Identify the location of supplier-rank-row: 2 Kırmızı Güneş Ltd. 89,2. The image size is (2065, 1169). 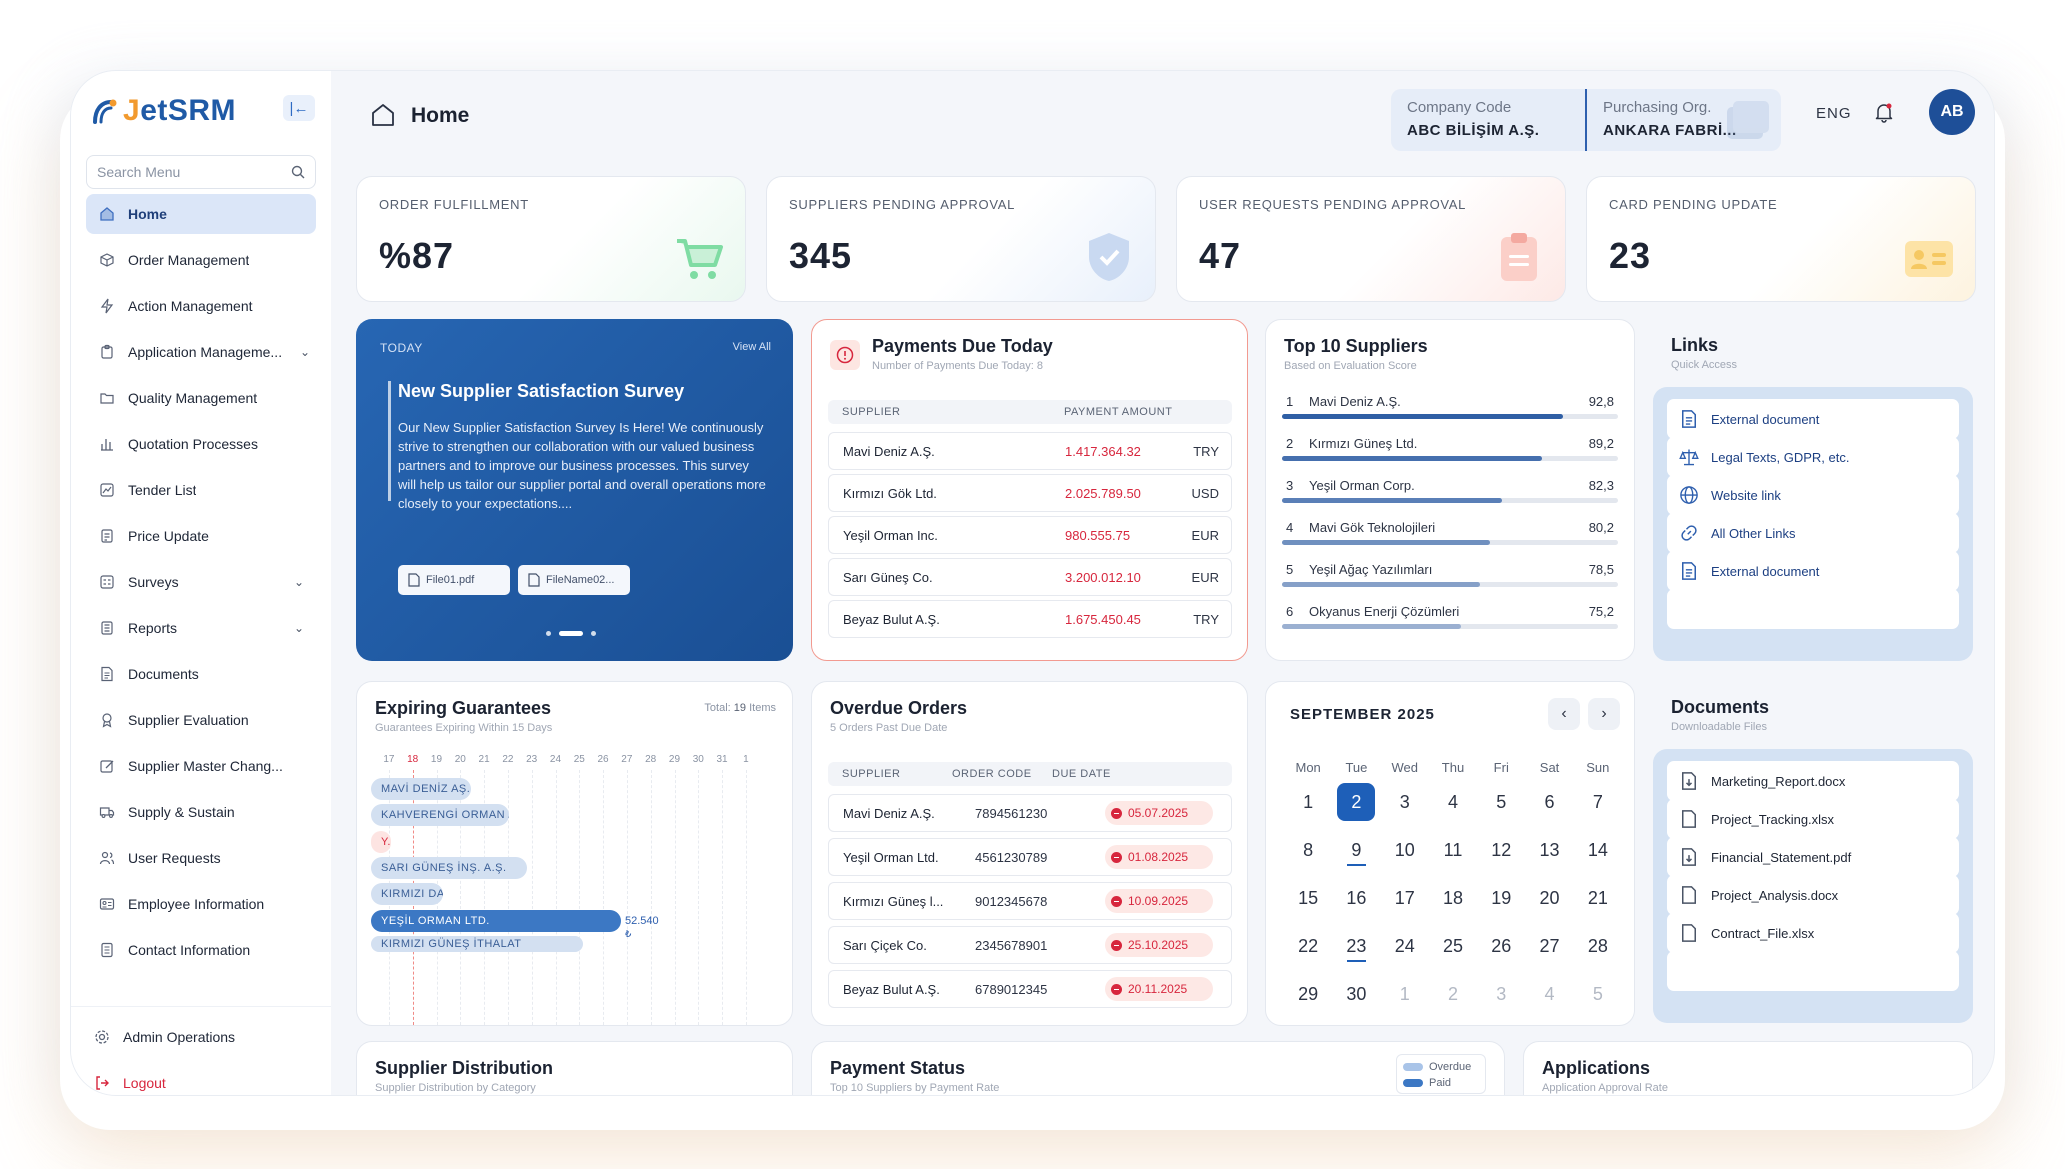
(1450, 450).